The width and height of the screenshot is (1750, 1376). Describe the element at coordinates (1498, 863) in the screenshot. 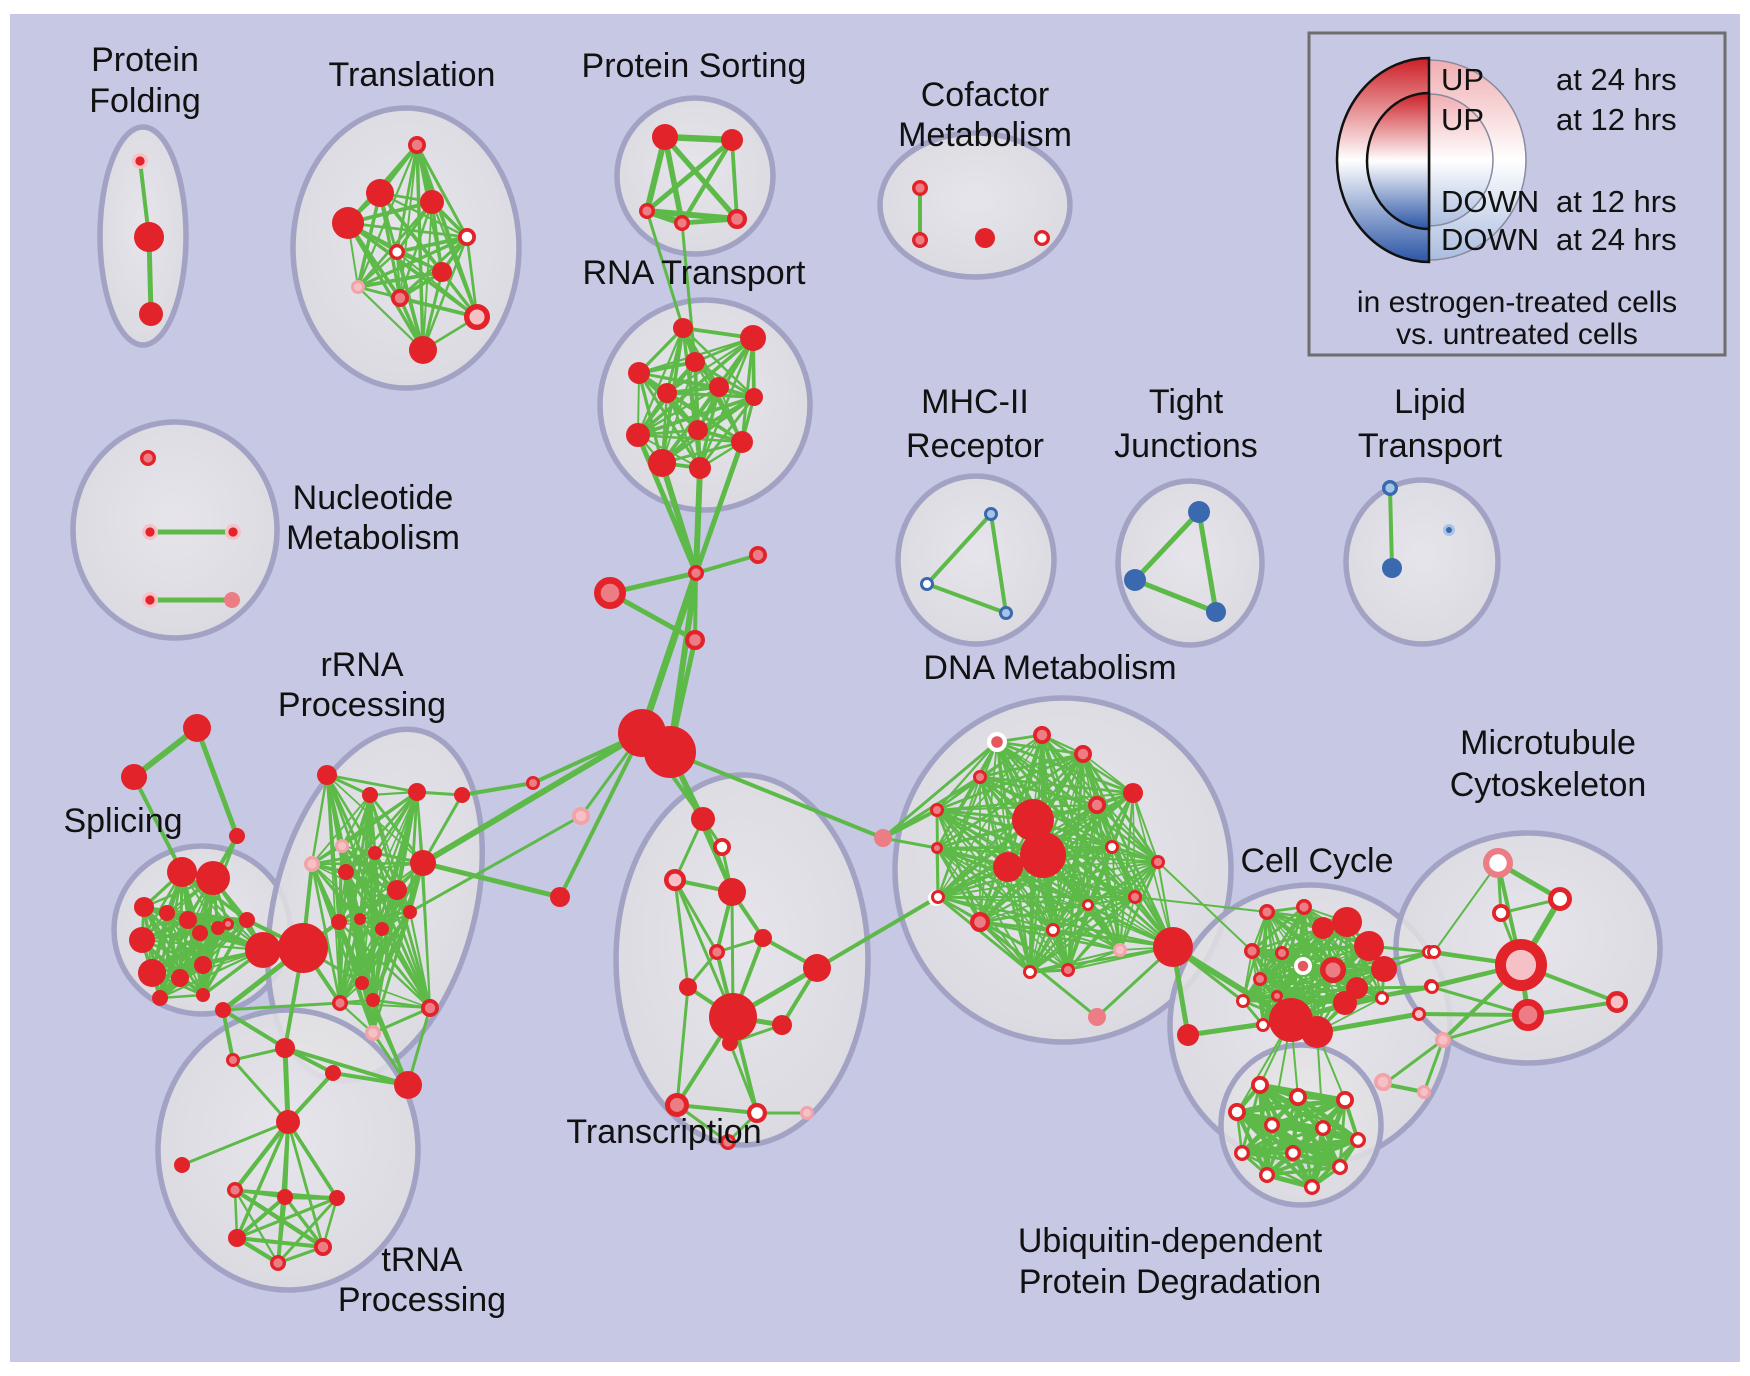

I see `gene-node-mt0` at that location.